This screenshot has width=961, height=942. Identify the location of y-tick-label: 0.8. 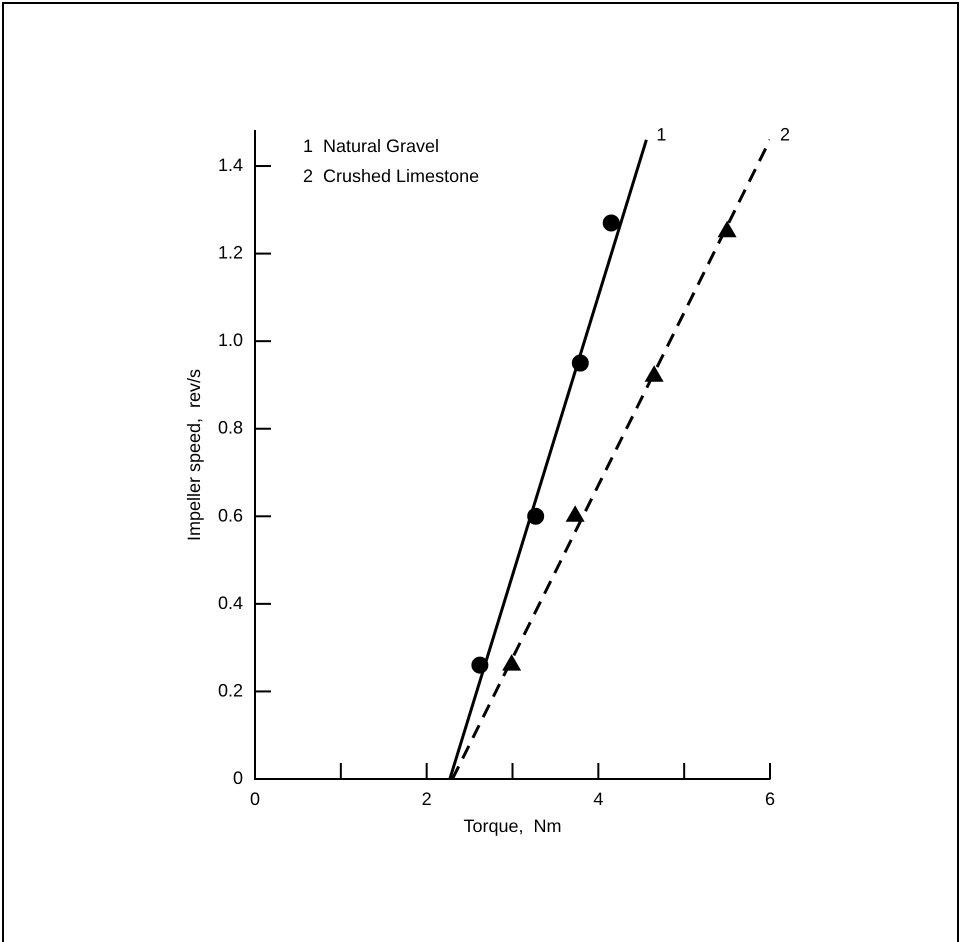
(230, 428).